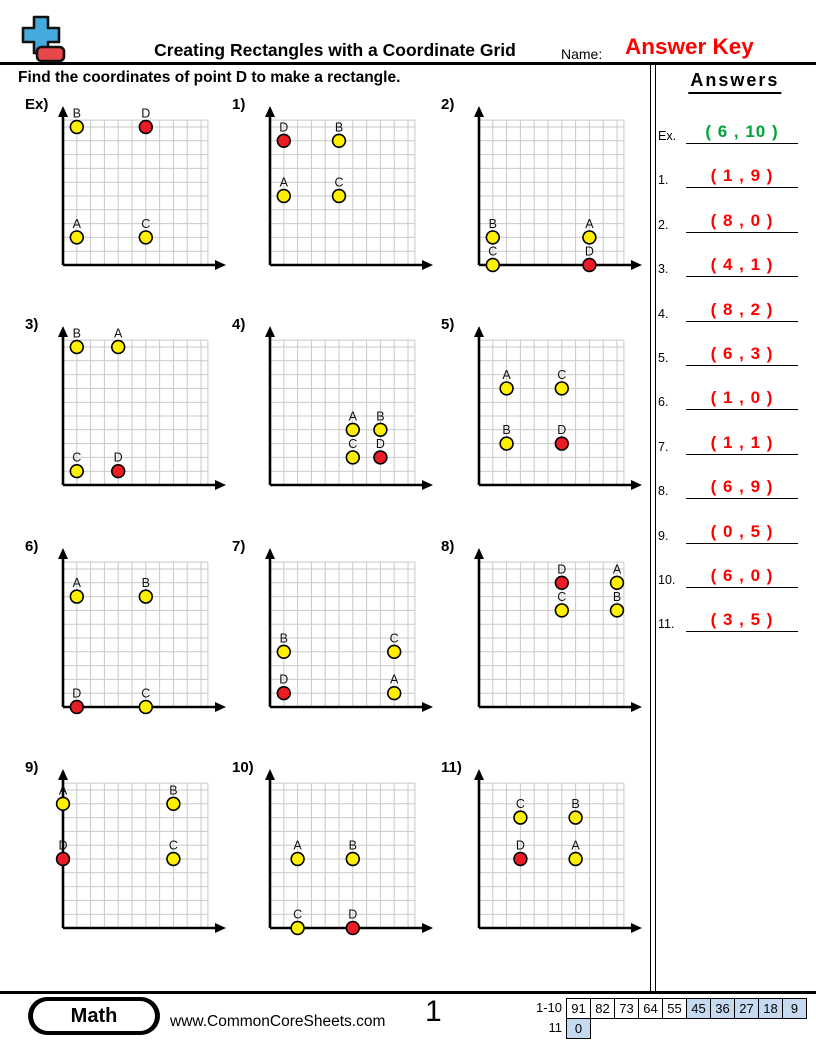  I want to click on answer-row-7: 7. ( 1 , 1 ), so click(732, 442).